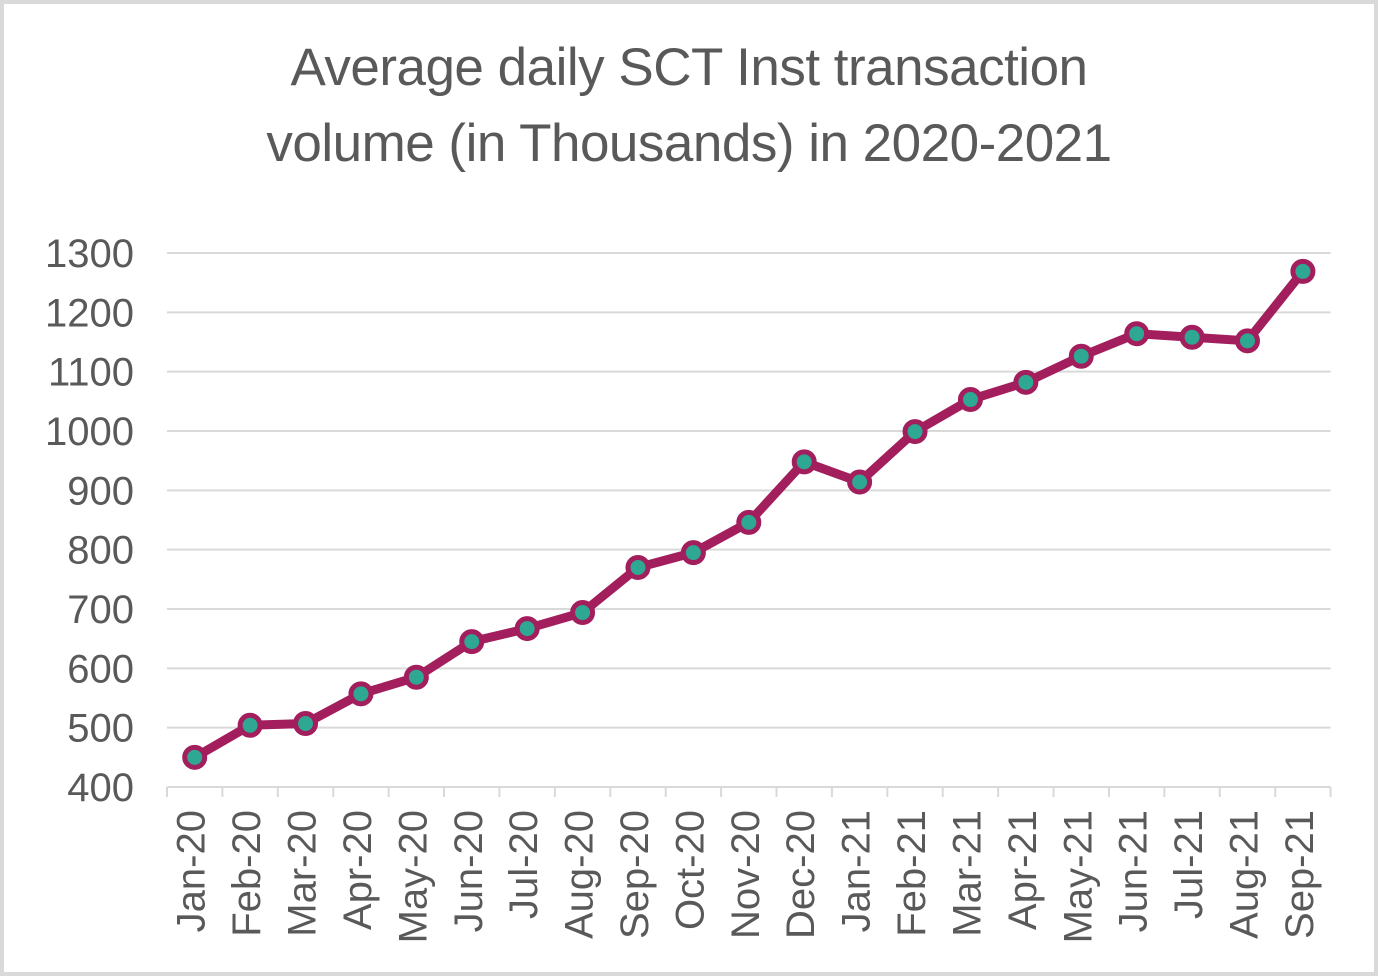  I want to click on x-axis-tick-label: Sep-20, so click(635, 874).